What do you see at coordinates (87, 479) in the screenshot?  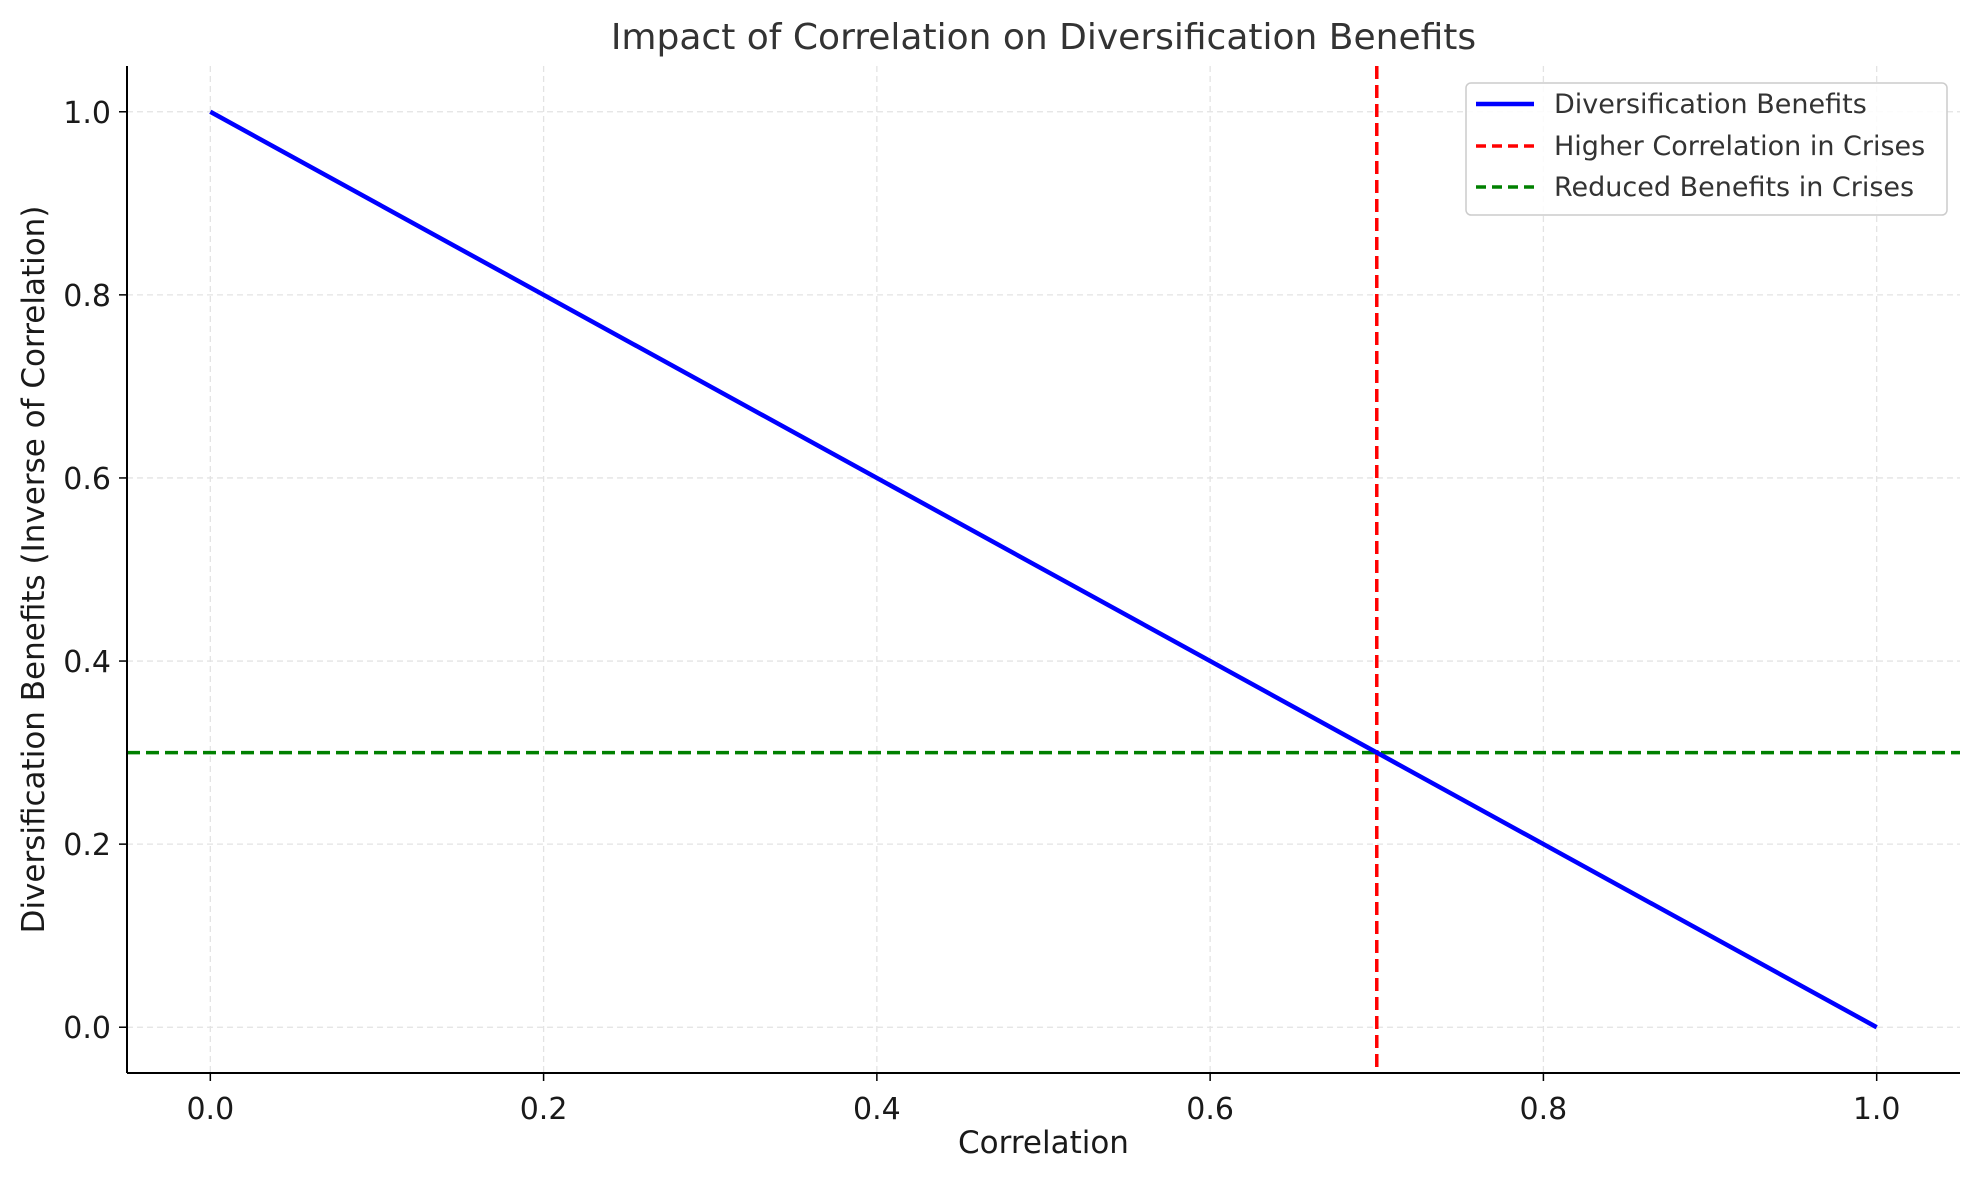 I see `y-tick-label: 0.6` at bounding box center [87, 479].